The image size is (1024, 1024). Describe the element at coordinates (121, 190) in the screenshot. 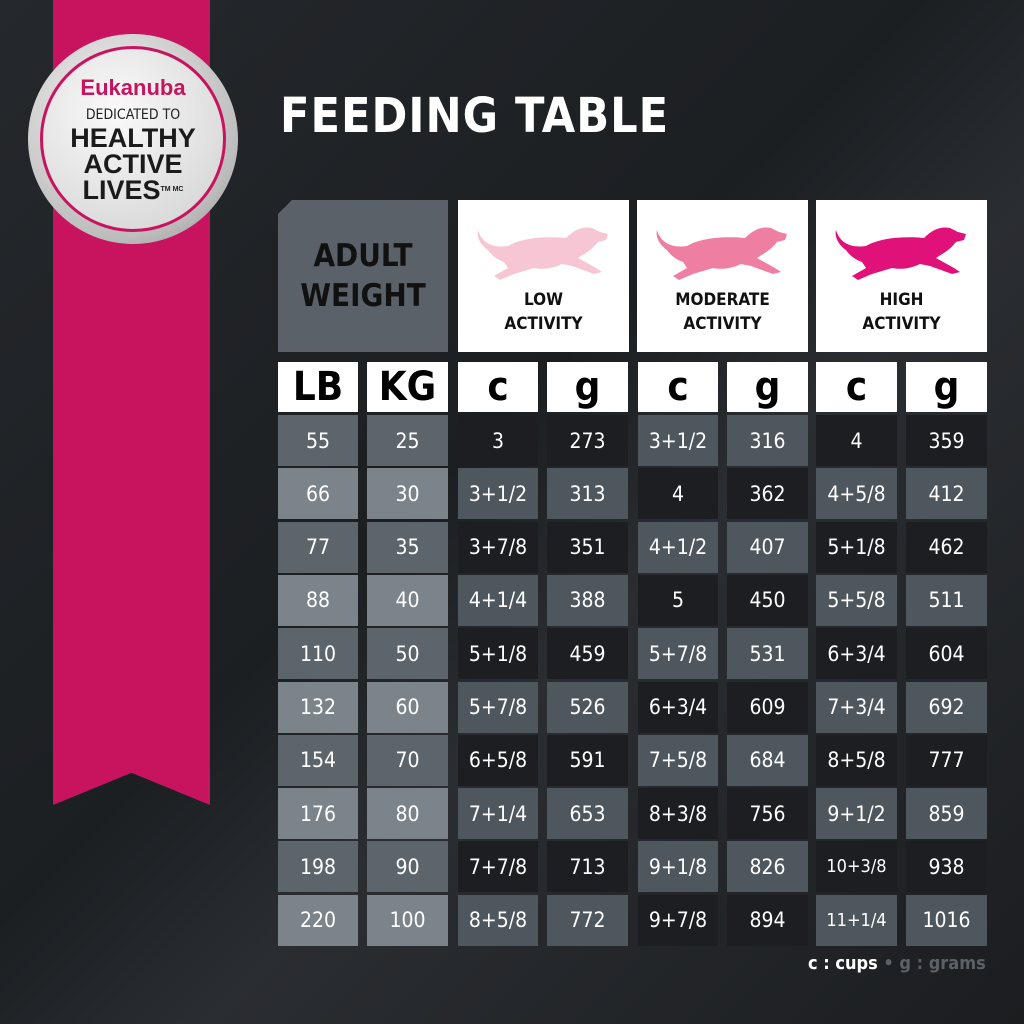

I see `badge-lives: LIVES` at that location.